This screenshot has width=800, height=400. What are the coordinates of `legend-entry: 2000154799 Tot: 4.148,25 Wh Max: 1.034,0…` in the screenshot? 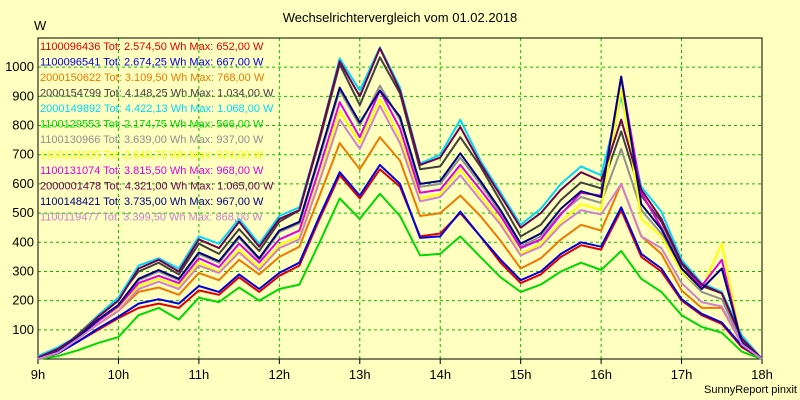 It's located at (157, 94).